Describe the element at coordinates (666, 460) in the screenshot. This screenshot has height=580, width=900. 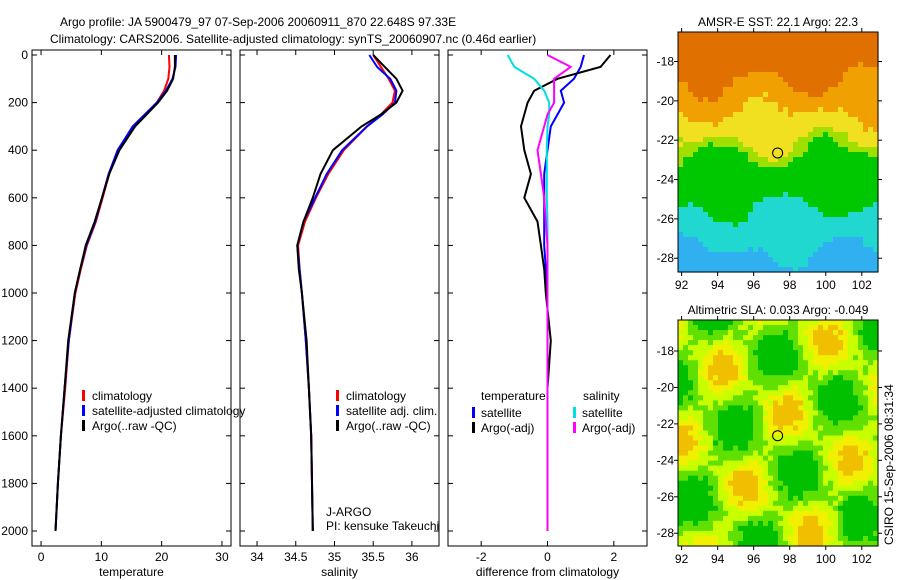
I see `y-tick-label: -24` at that location.